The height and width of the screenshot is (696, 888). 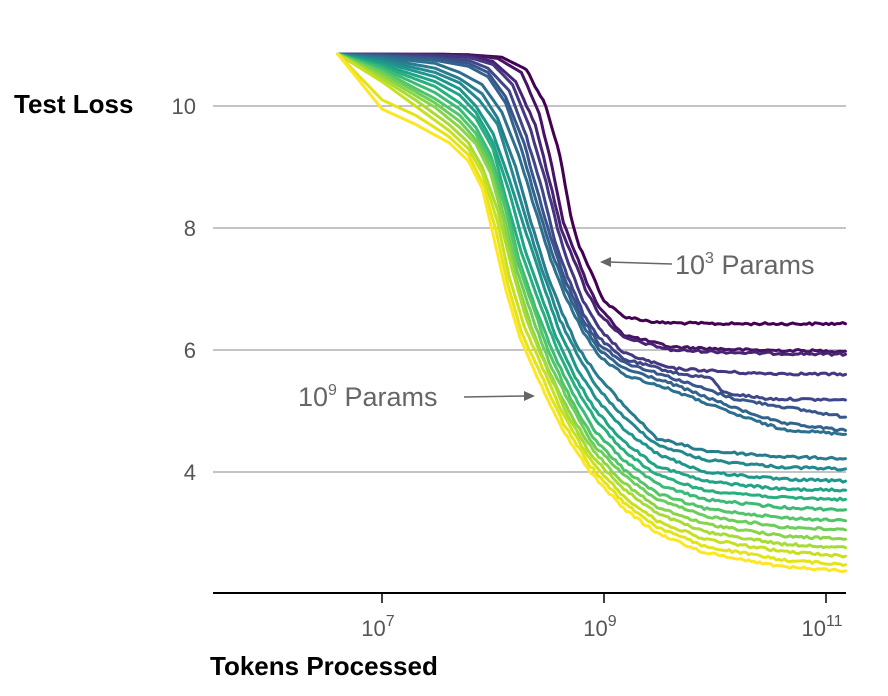 What do you see at coordinates (190, 472) in the screenshot?
I see `y-tick-label: 4` at bounding box center [190, 472].